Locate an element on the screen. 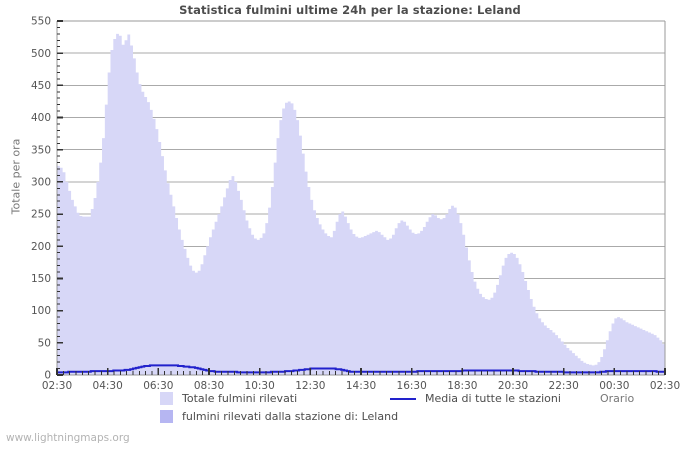 This screenshot has height=450, width=700. svg-text: 100 is located at coordinates (41, 311).